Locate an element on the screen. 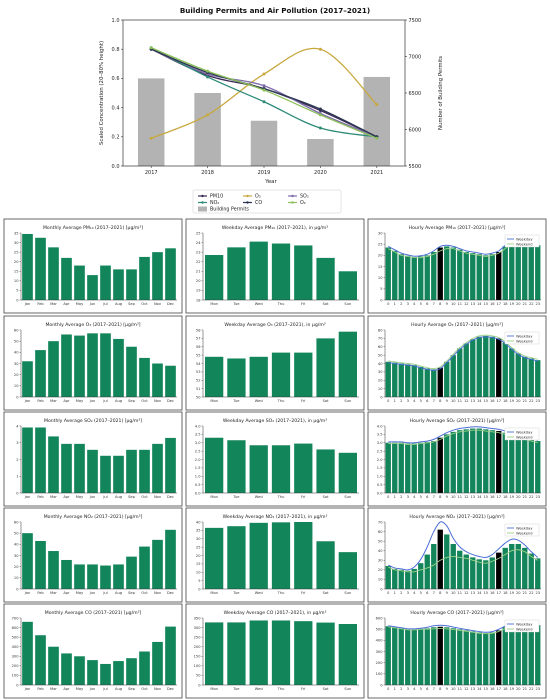 This screenshot has width=550, height=700. ytick-left-label-0: 0.0 is located at coordinates (116, 167).